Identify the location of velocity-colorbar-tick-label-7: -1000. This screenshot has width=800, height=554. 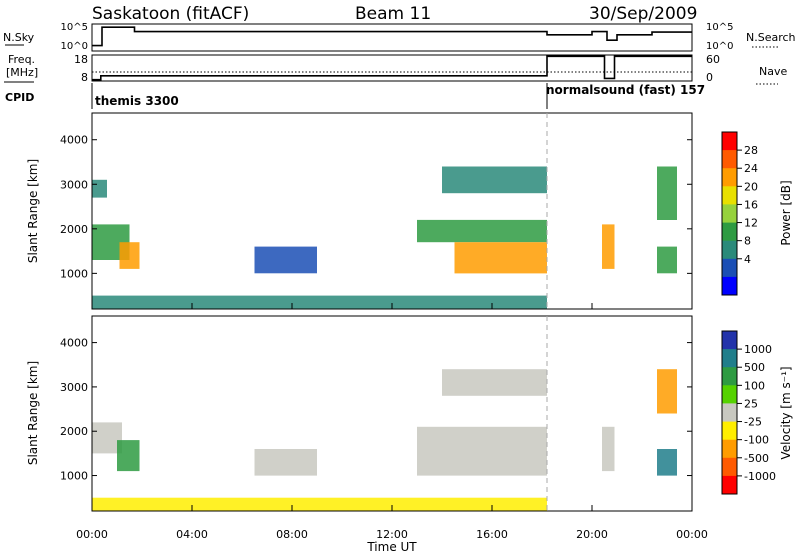
(760, 476).